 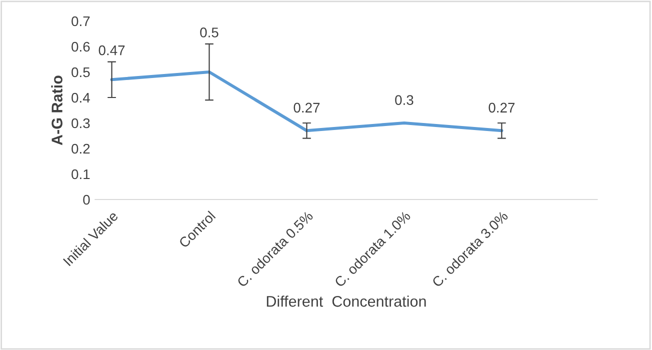 What do you see at coordinates (81, 72) in the screenshot?
I see `y-tick-label: 0.5` at bounding box center [81, 72].